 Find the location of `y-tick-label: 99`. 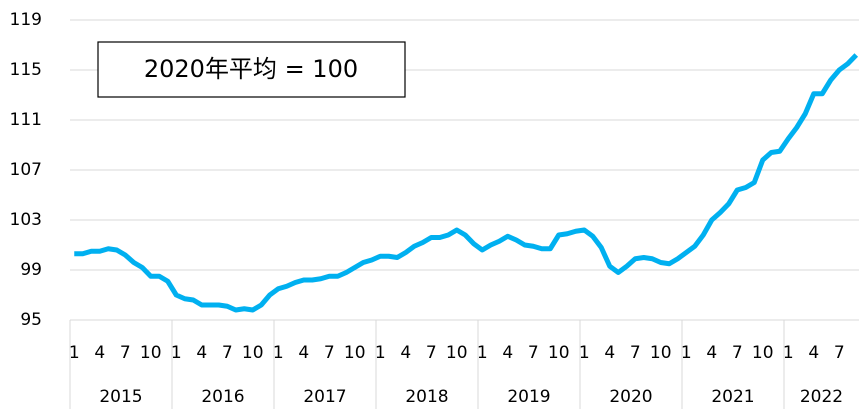

y-tick-label: 99 is located at coordinates (31, 270).